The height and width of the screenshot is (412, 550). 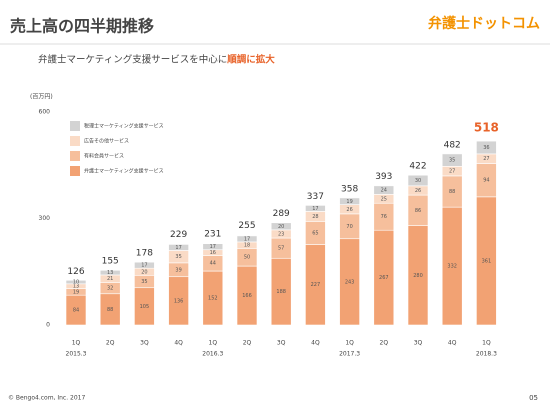 I want to click on total-label: 126, so click(x=75, y=272).